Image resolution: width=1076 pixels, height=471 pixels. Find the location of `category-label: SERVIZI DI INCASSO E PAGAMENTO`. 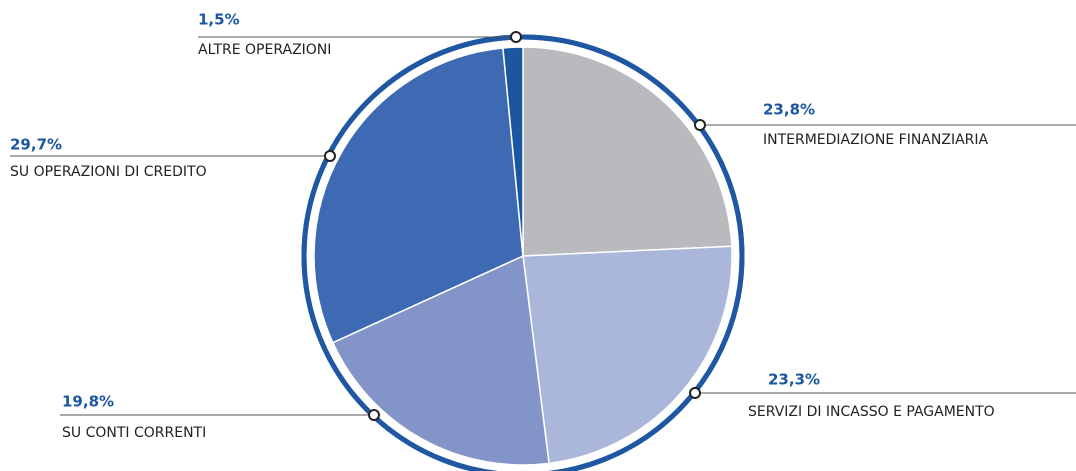

category-label: SERVIZI DI INCASSO E PAGAMENTO is located at coordinates (871, 412).